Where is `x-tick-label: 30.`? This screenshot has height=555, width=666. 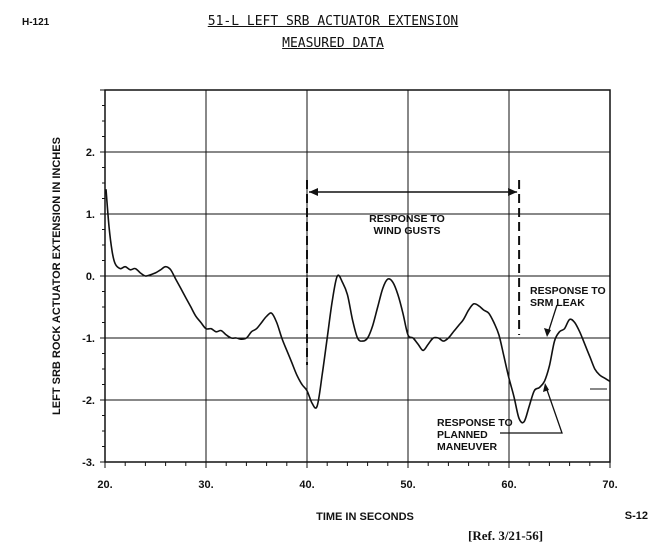
x-tick-label: 30. is located at coordinates (205, 485).